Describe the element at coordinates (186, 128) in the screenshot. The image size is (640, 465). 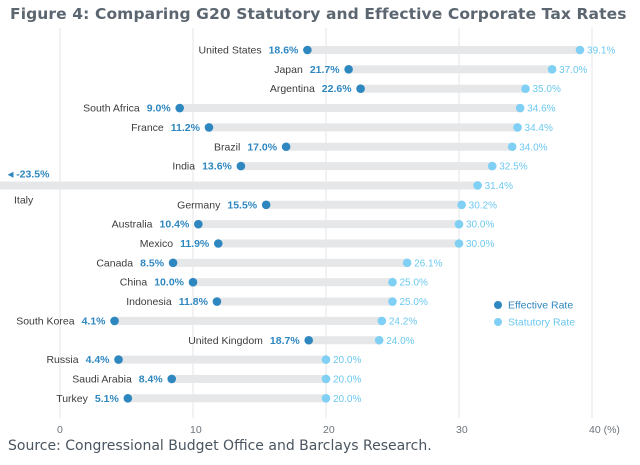
I see `effective-label-france: 11.2%` at that location.